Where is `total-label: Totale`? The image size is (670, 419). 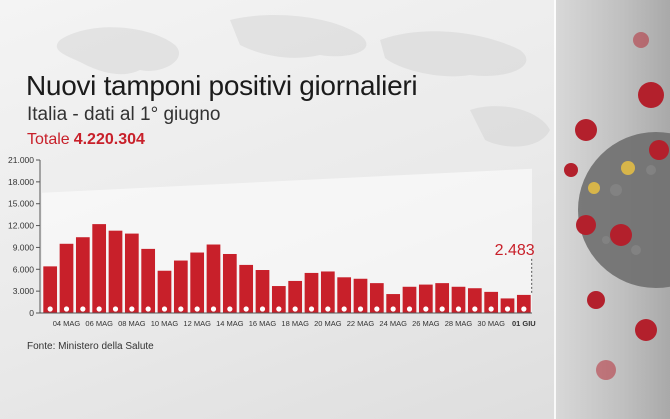 total-label: Totale is located at coordinates (48, 139).